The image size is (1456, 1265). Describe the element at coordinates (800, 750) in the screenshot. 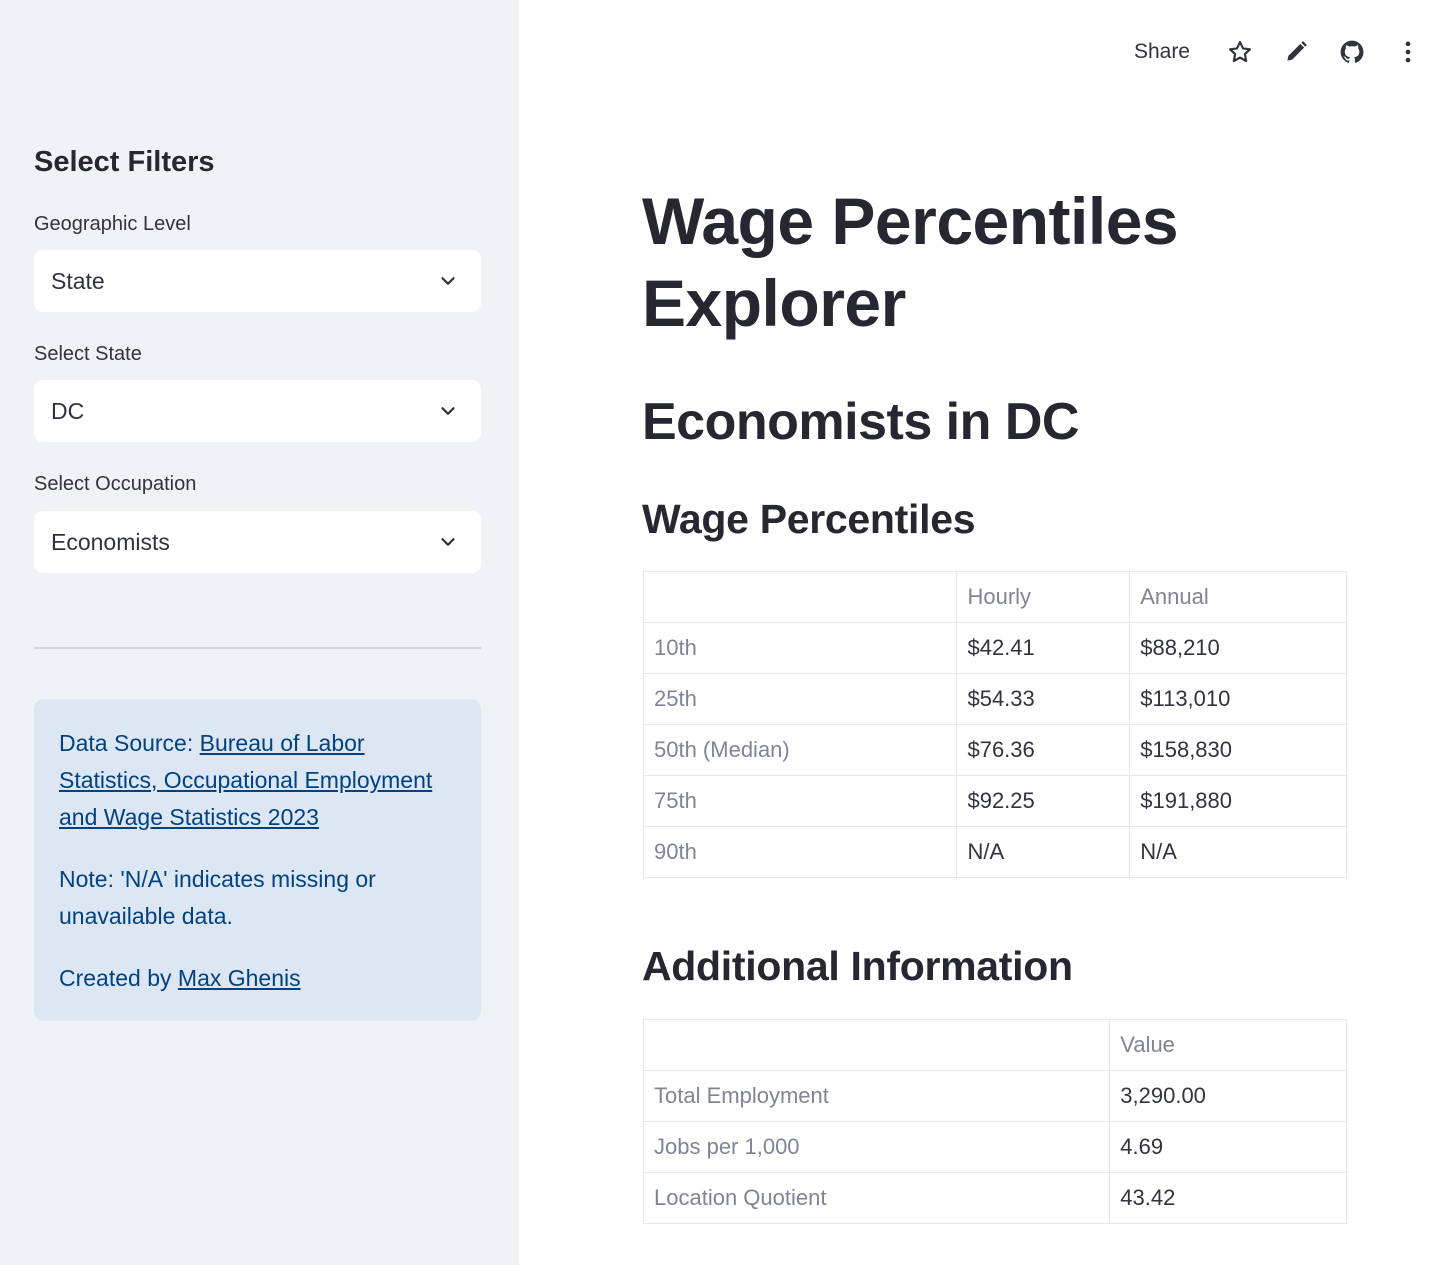

I see `row-label: 50th (Median)` at that location.